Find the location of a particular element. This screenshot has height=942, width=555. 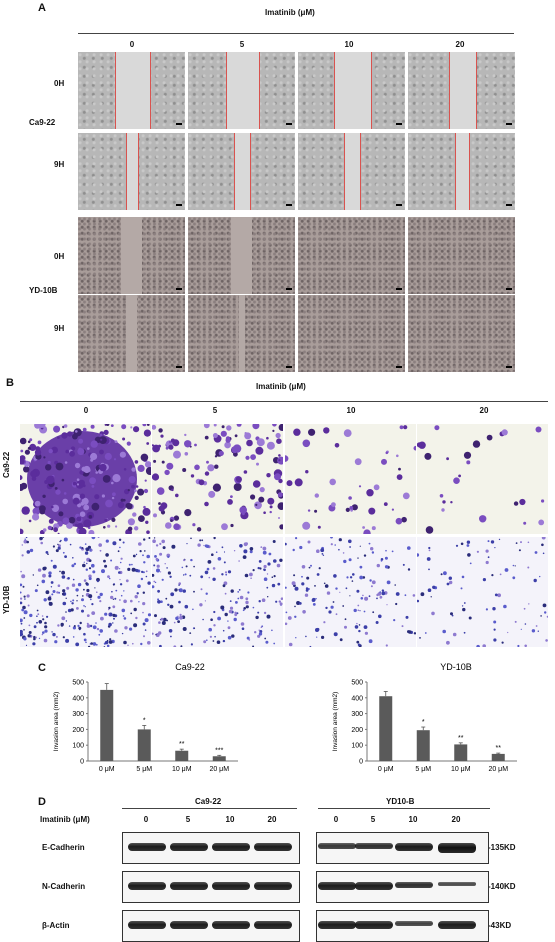

significance-label: *** is located at coordinates (219, 750).